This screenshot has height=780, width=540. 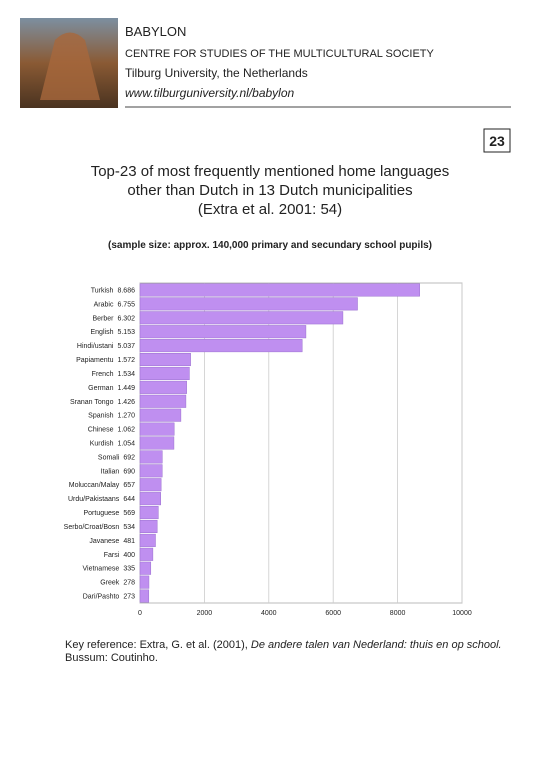 What do you see at coordinates (110, 471) in the screenshot?
I see `category-name: Italian` at bounding box center [110, 471].